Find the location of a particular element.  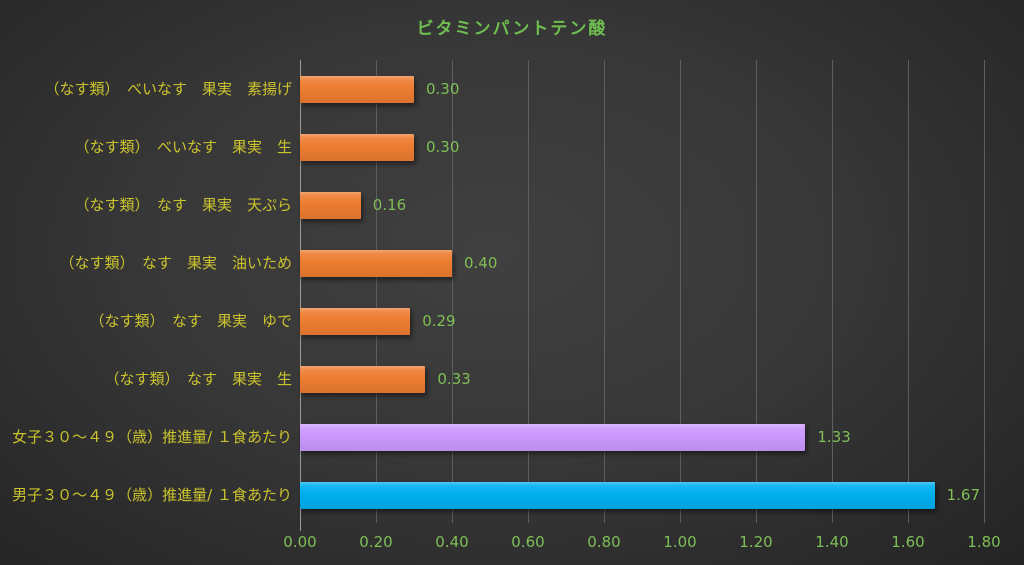

category-axis-line is located at coordinates (300, 295).